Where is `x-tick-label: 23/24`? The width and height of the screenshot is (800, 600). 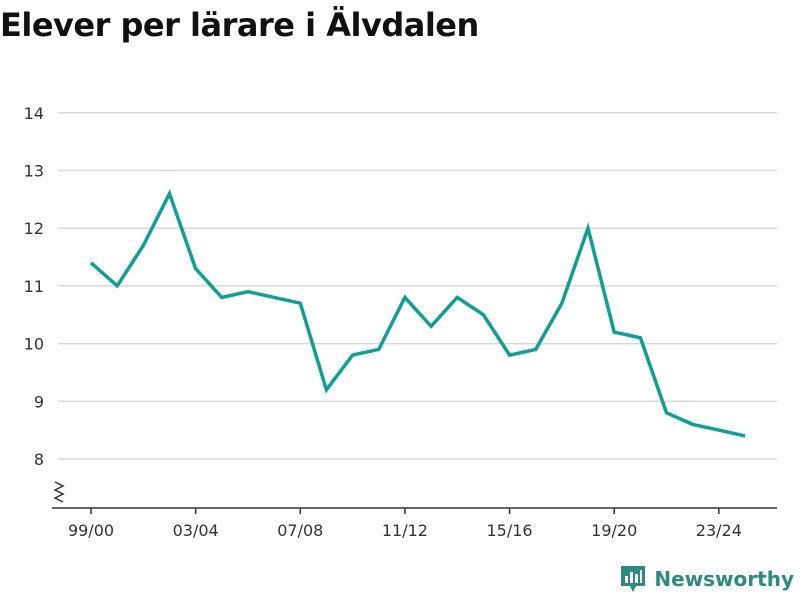
x-tick-label: 23/24 is located at coordinates (719, 530).